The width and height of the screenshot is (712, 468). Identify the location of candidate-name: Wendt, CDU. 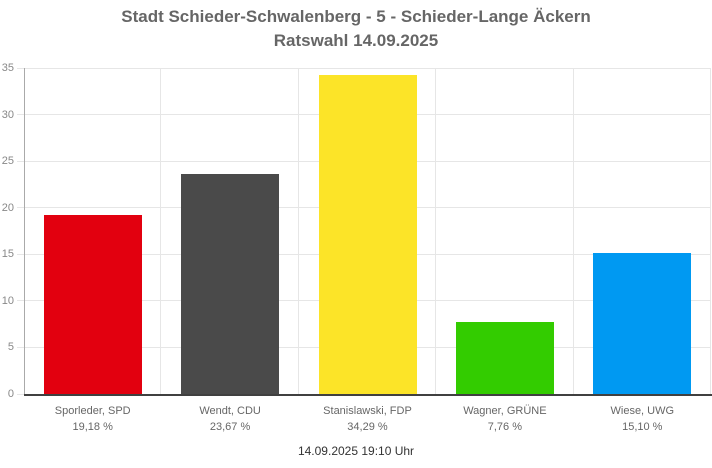
(230, 411).